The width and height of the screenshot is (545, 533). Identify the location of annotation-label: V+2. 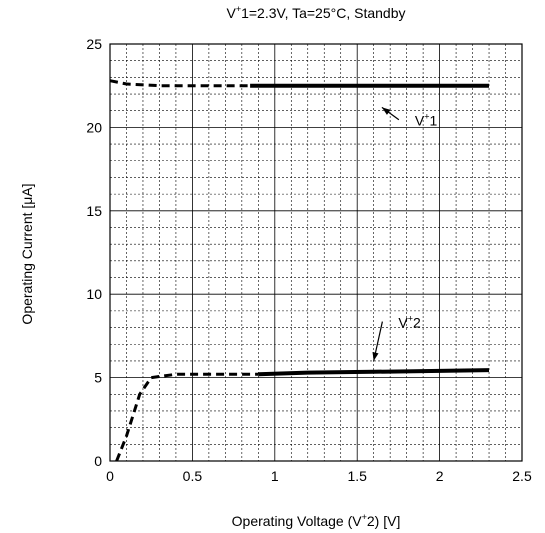
(409, 322).